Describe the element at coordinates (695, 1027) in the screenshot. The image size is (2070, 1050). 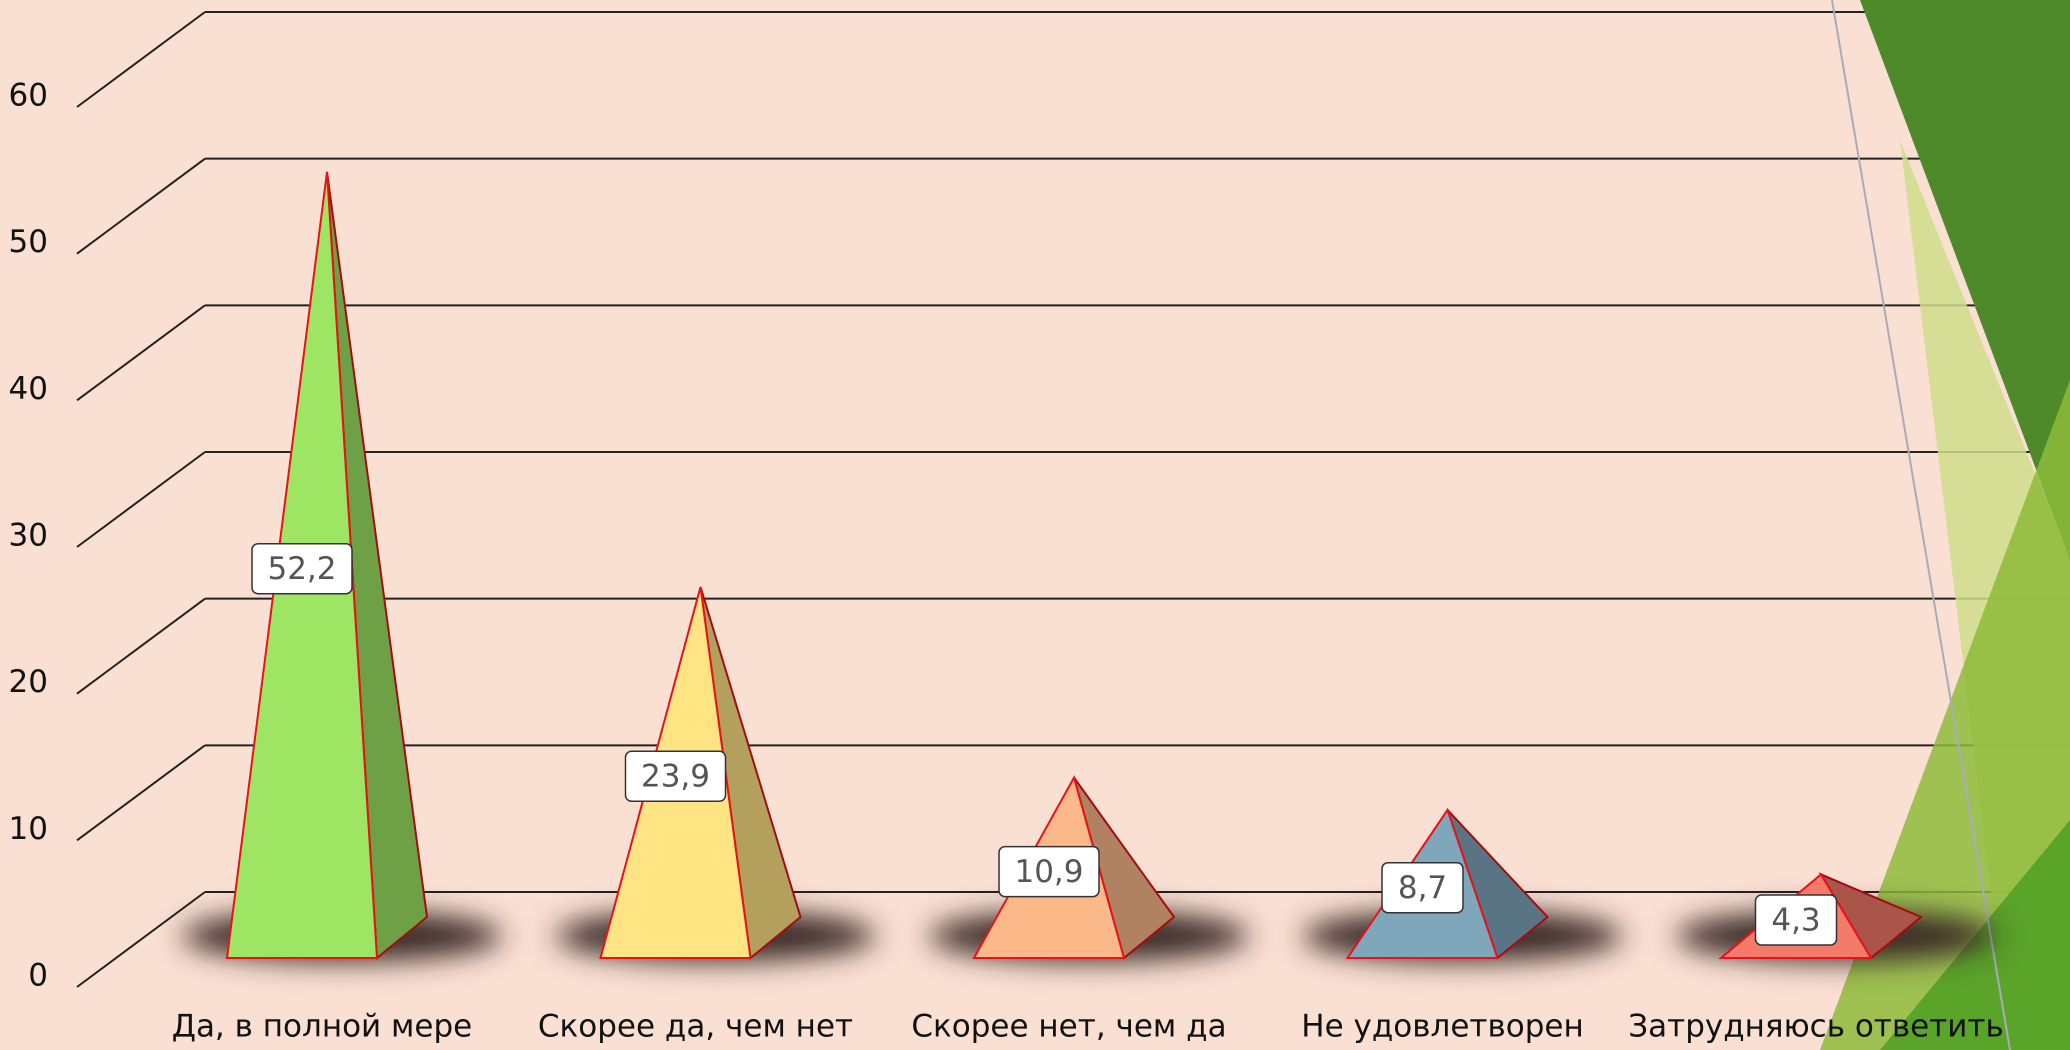
I see `x-tick-label: Скорее да, чем нет` at that location.